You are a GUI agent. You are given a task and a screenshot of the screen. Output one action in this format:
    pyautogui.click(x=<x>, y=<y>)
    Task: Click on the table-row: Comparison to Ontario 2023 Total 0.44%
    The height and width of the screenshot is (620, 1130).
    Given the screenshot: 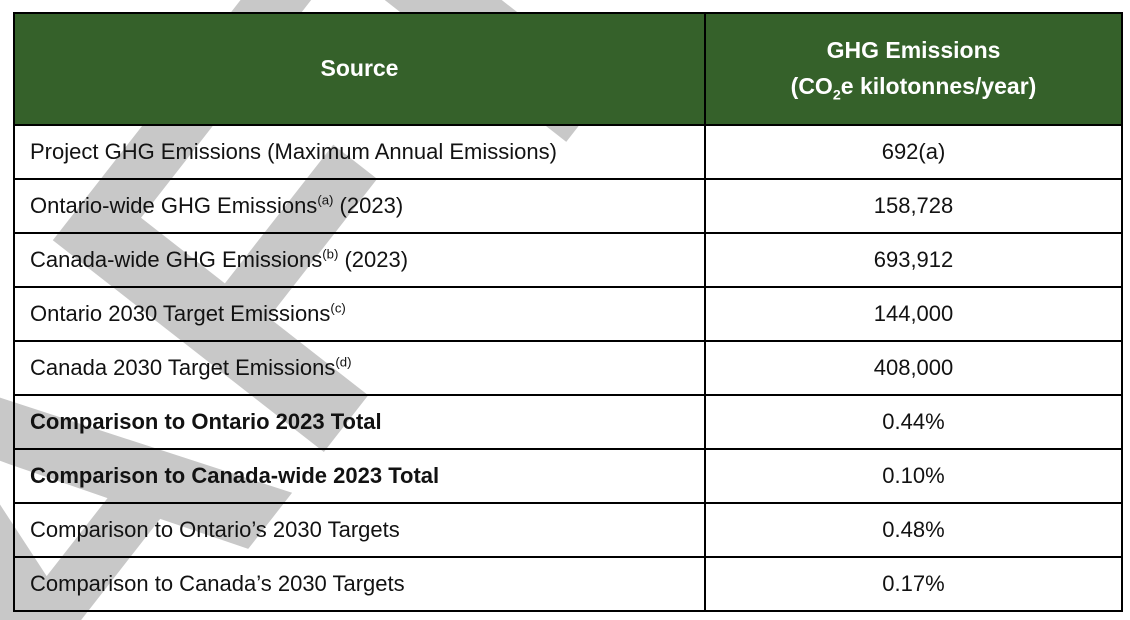 What is the action you would take?
    pyautogui.click(x=568, y=422)
    